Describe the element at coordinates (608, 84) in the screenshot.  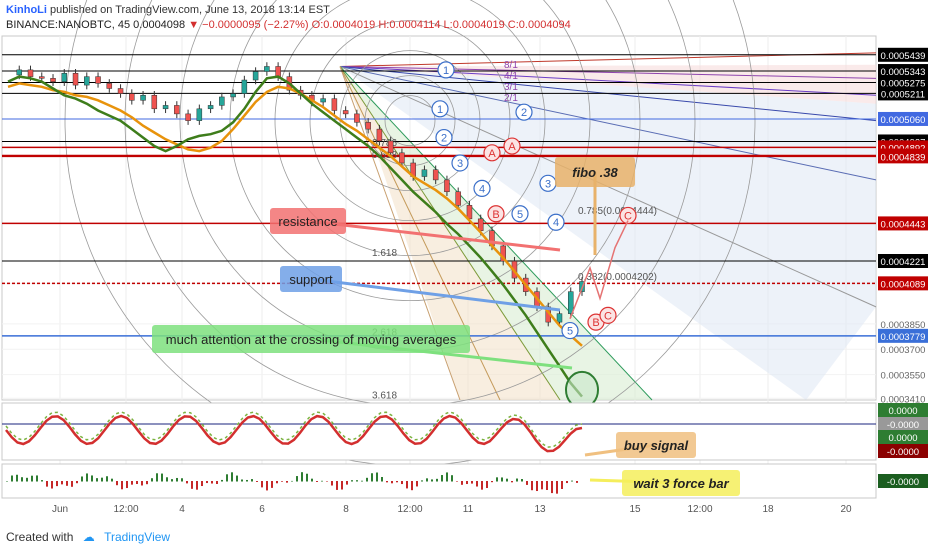
I see `fan-region-red` at that location.